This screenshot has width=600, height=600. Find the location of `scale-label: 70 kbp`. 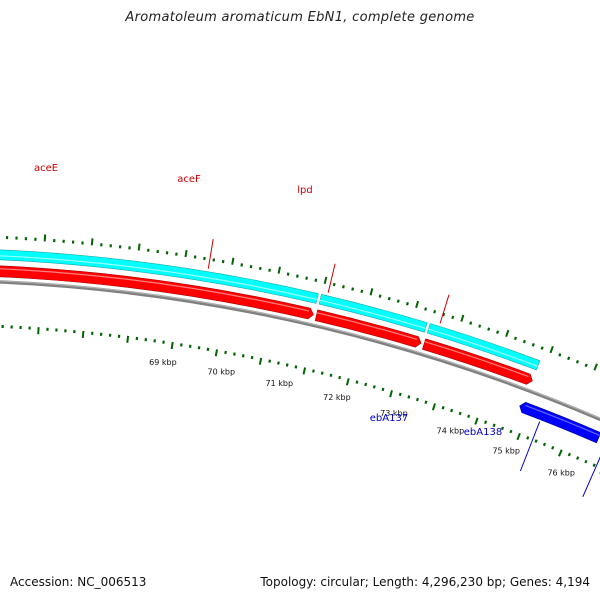

scale-label: 70 kbp is located at coordinates (222, 372).